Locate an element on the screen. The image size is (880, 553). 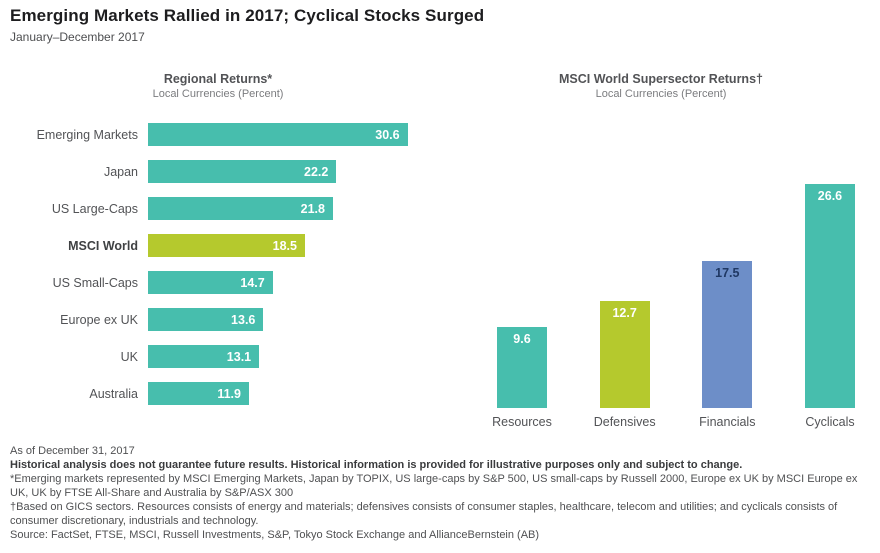
regional-bar: 18.5 is located at coordinates (226, 245).